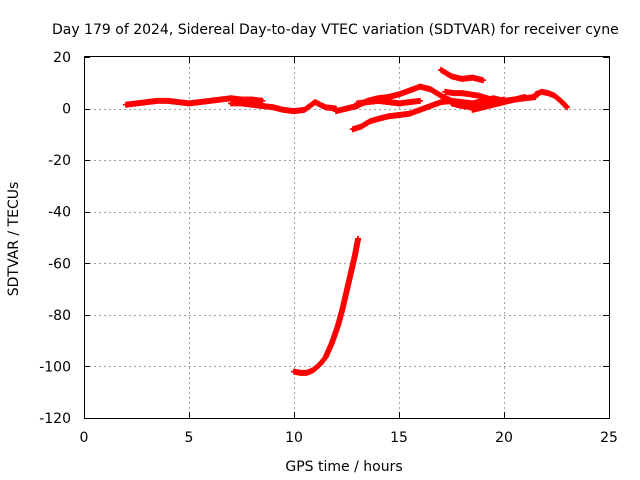 Image resolution: width=640 pixels, height=480 pixels. I want to click on y-tick-label: 0, so click(66, 110).